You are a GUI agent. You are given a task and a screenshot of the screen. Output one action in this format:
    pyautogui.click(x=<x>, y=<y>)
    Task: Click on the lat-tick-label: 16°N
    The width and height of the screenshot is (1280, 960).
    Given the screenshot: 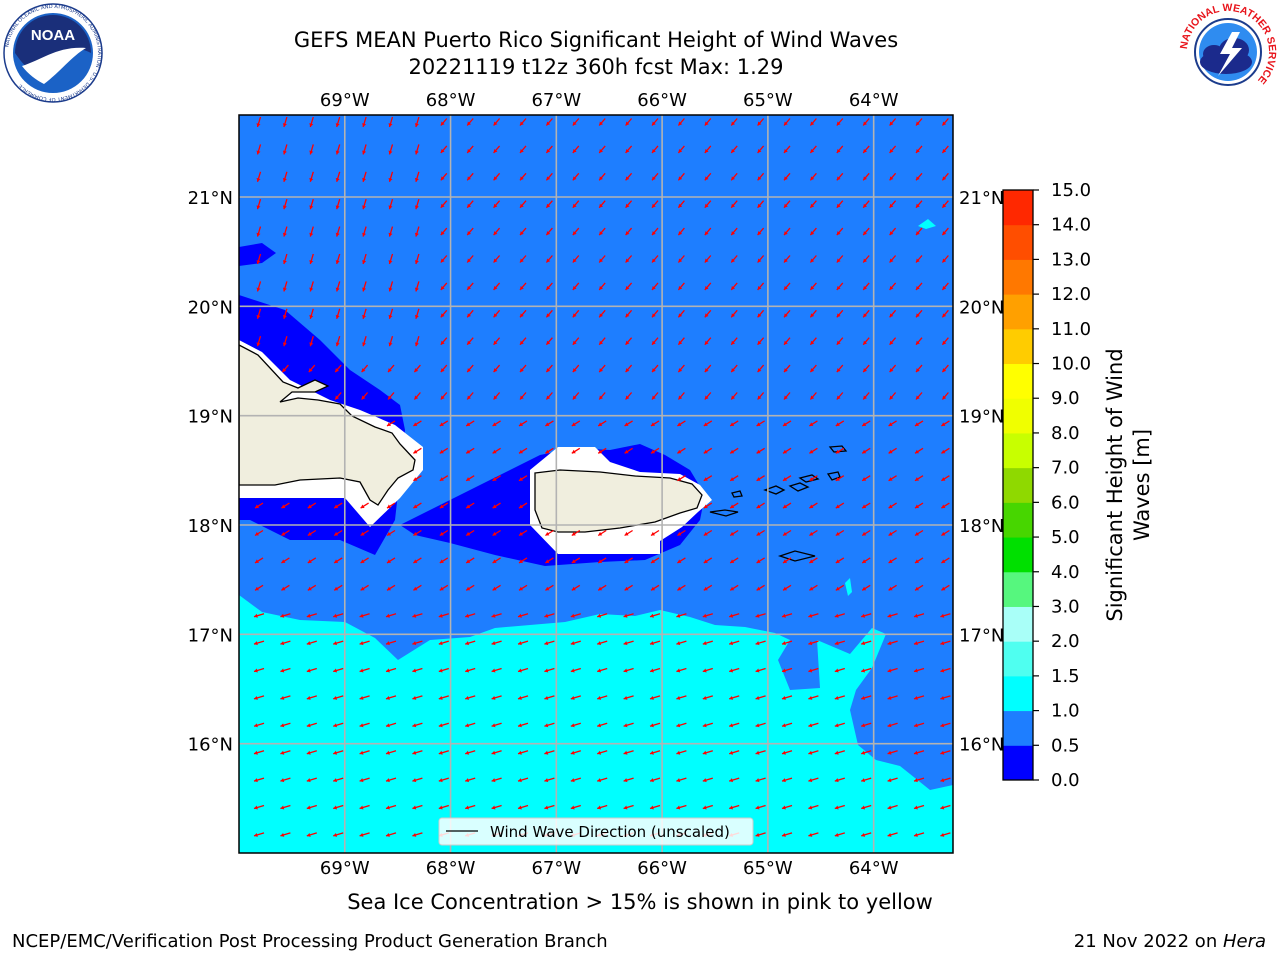 What is the action you would take?
    pyautogui.click(x=981, y=745)
    